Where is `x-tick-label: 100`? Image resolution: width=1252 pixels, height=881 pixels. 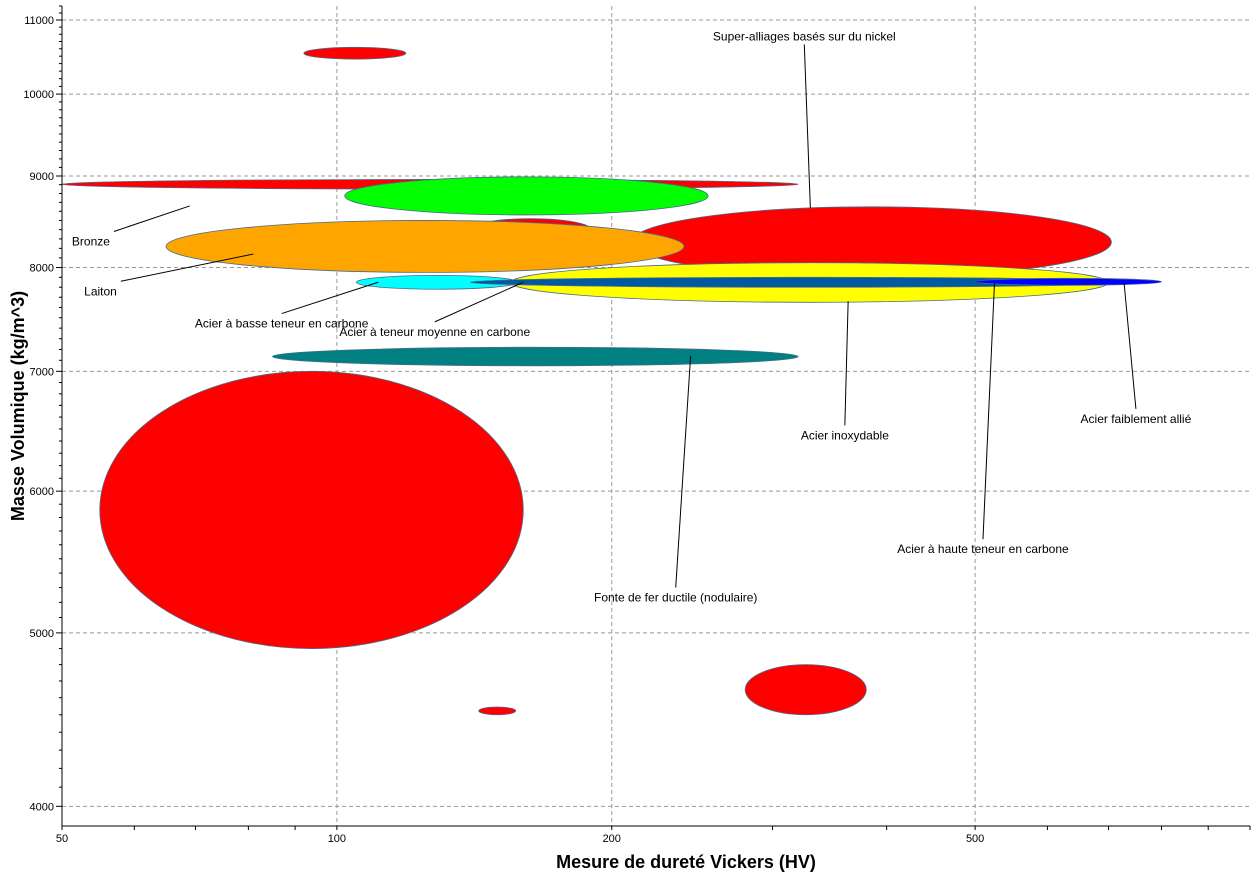 x-tick-label: 100 is located at coordinates (337, 839).